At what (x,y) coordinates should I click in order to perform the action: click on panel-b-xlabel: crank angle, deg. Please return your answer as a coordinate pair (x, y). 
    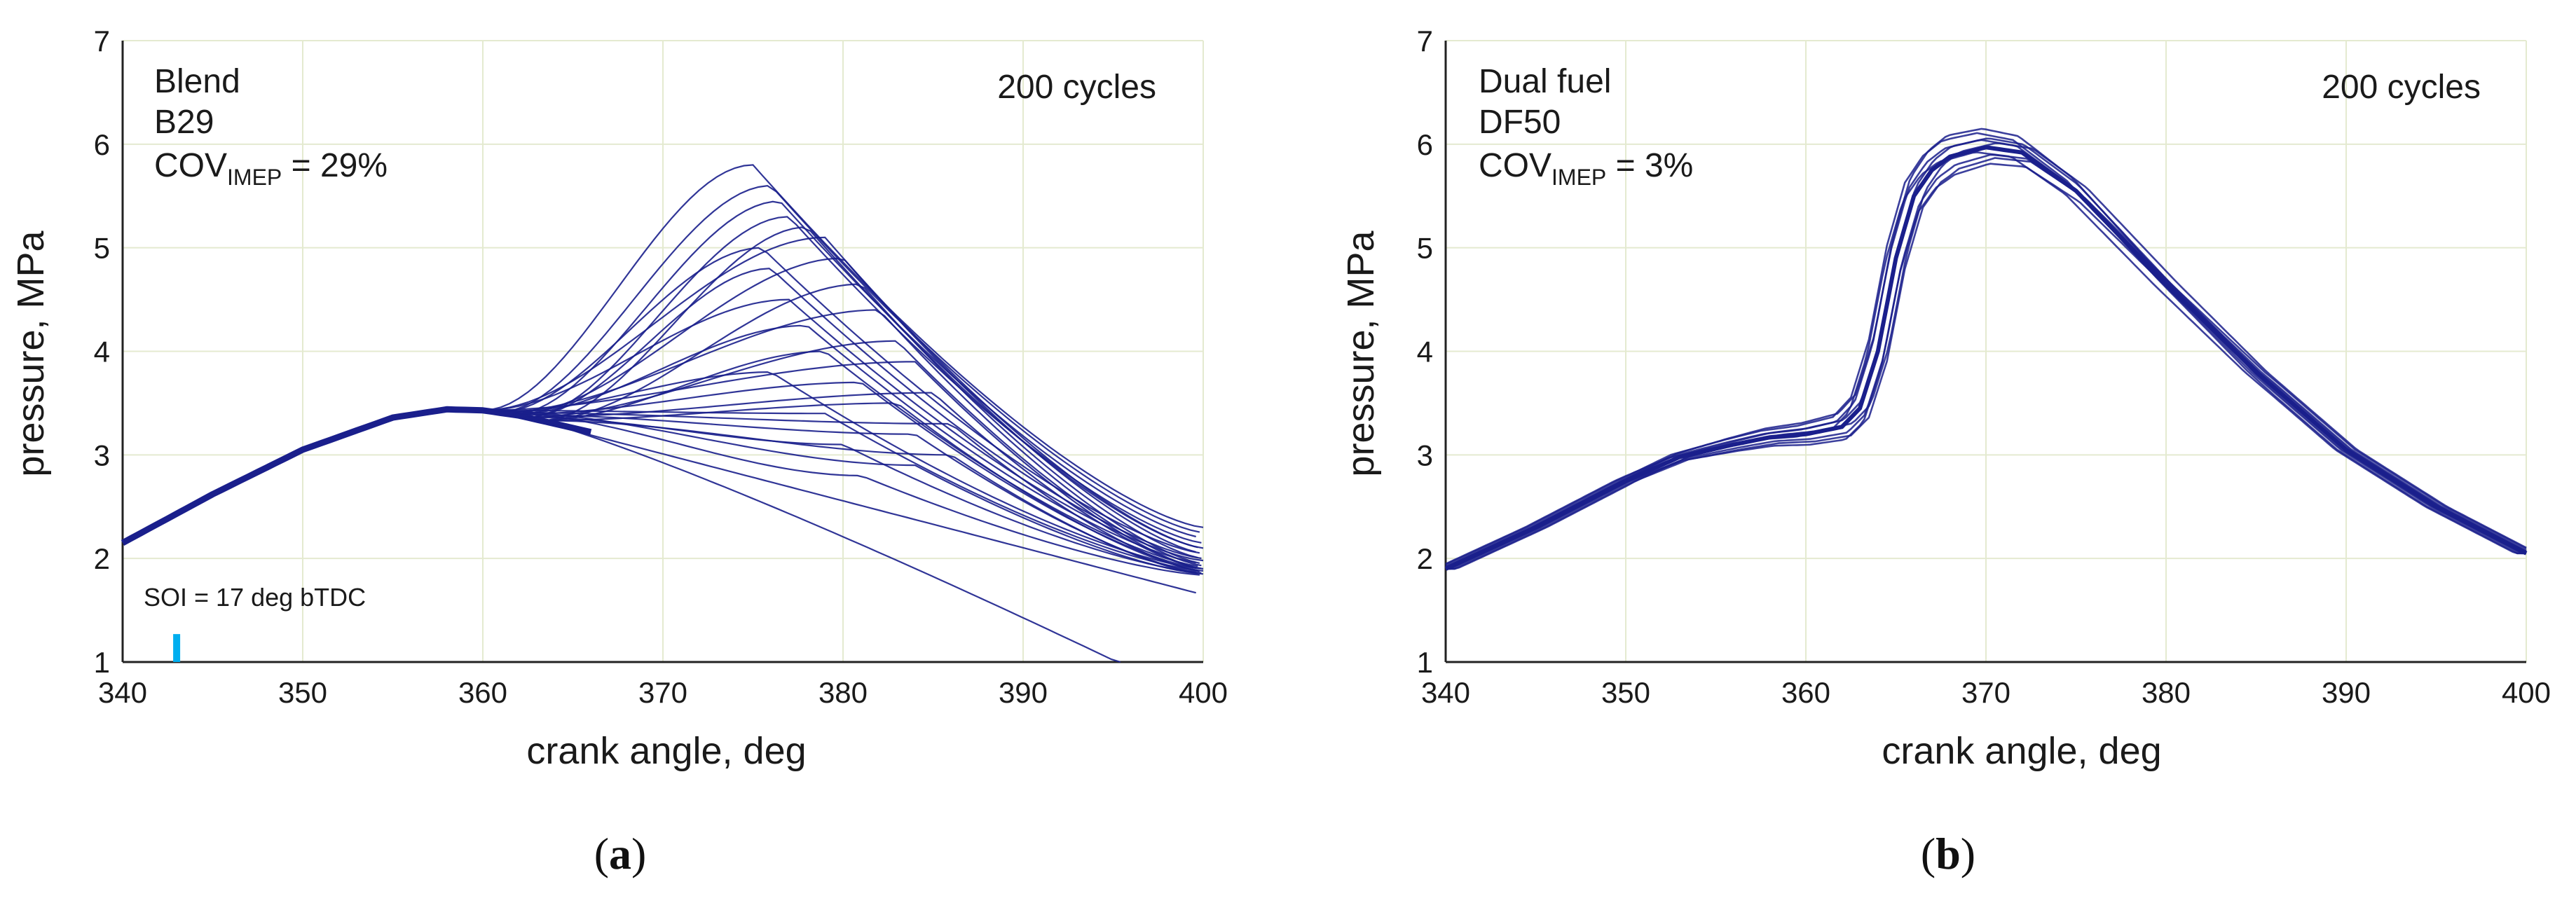
    Looking at the image, I should click on (2022, 751).